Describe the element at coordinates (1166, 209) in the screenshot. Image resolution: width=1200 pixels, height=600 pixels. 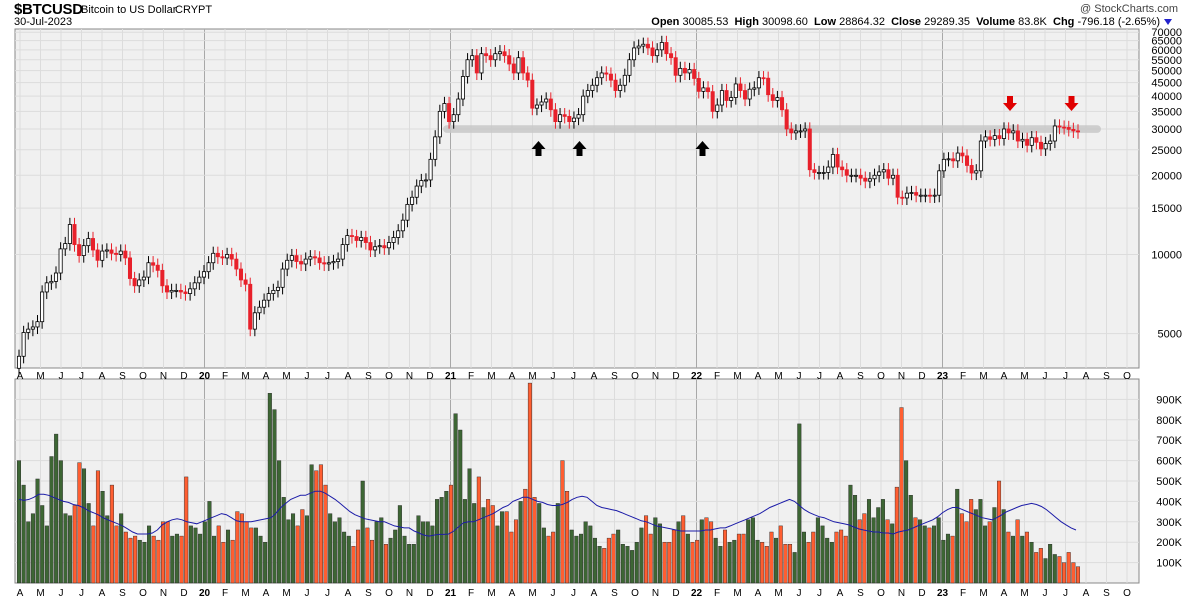
I see `price-axis-label: 15000` at that location.